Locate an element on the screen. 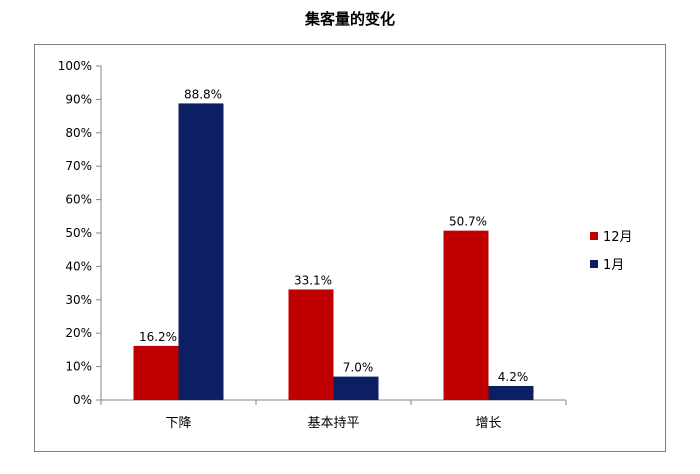 The width and height of the screenshot is (700, 474). y-tick-label: 80% is located at coordinates (78, 133).